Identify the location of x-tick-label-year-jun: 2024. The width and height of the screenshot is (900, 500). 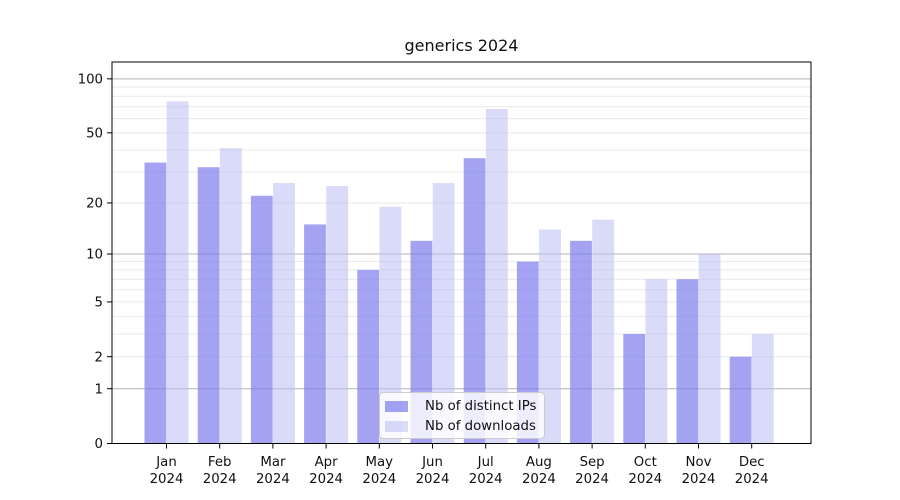
(433, 479).